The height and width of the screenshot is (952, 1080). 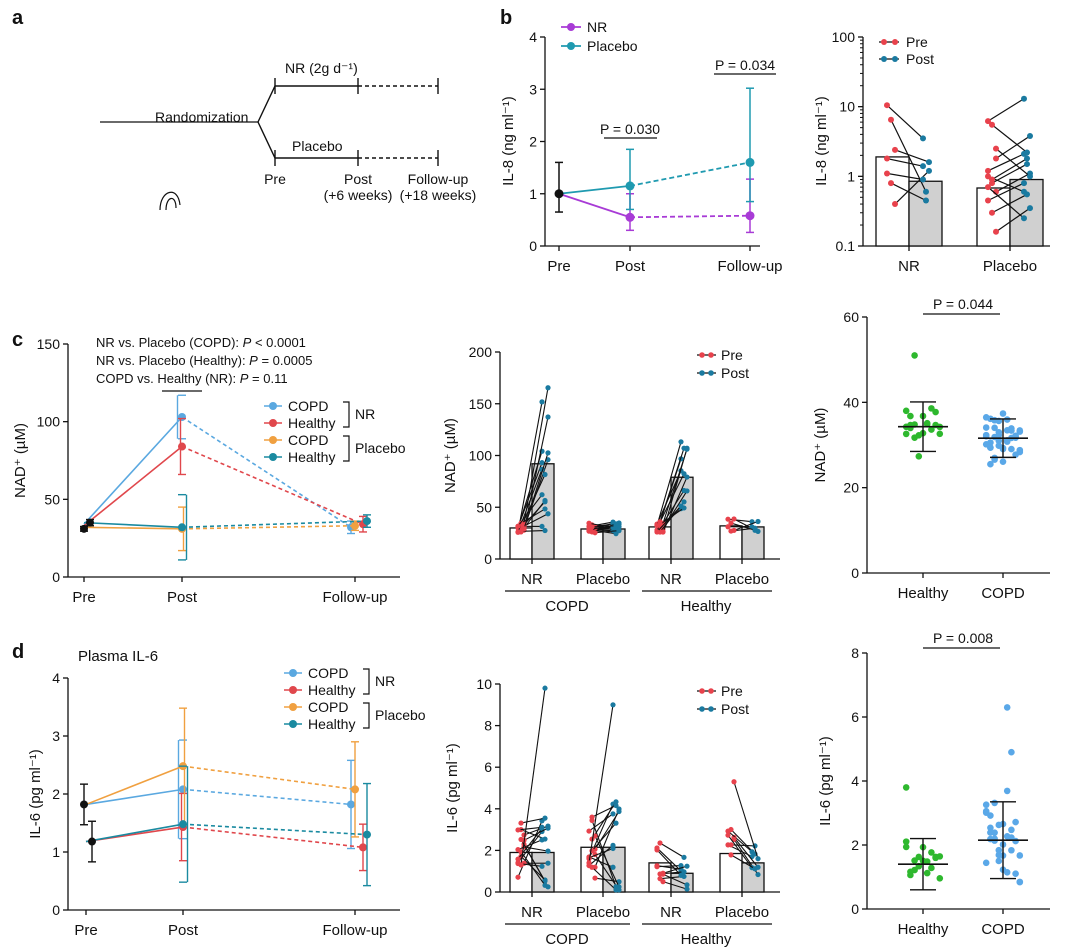 I want to click on legend-group-nr: NR, so click(x=385, y=681).